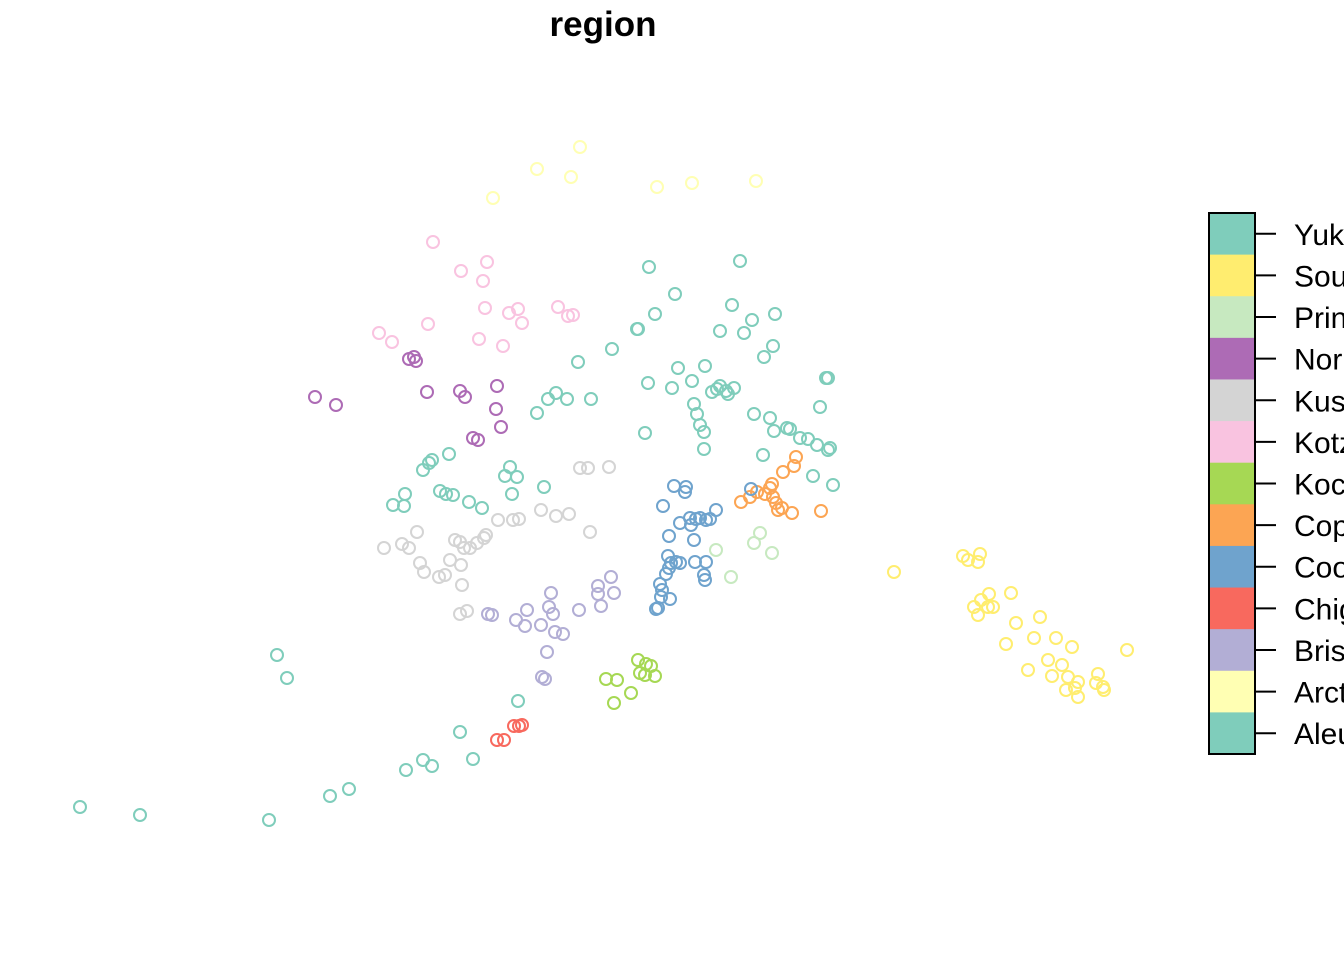 The height and width of the screenshot is (960, 1344). Describe the element at coordinates (1232, 234) in the screenshot. I see `legend-swatch-yukon` at that location.